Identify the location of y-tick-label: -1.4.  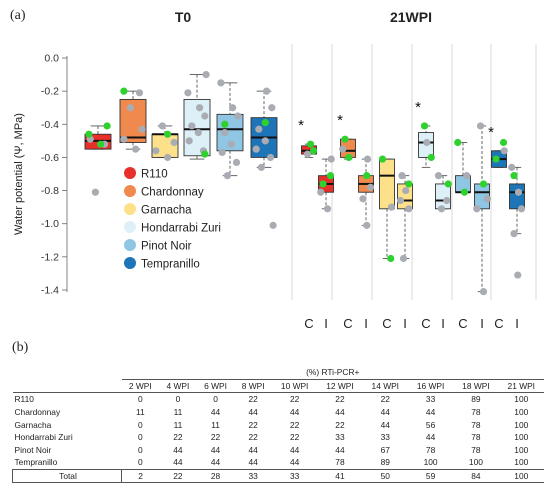
(50, 291).